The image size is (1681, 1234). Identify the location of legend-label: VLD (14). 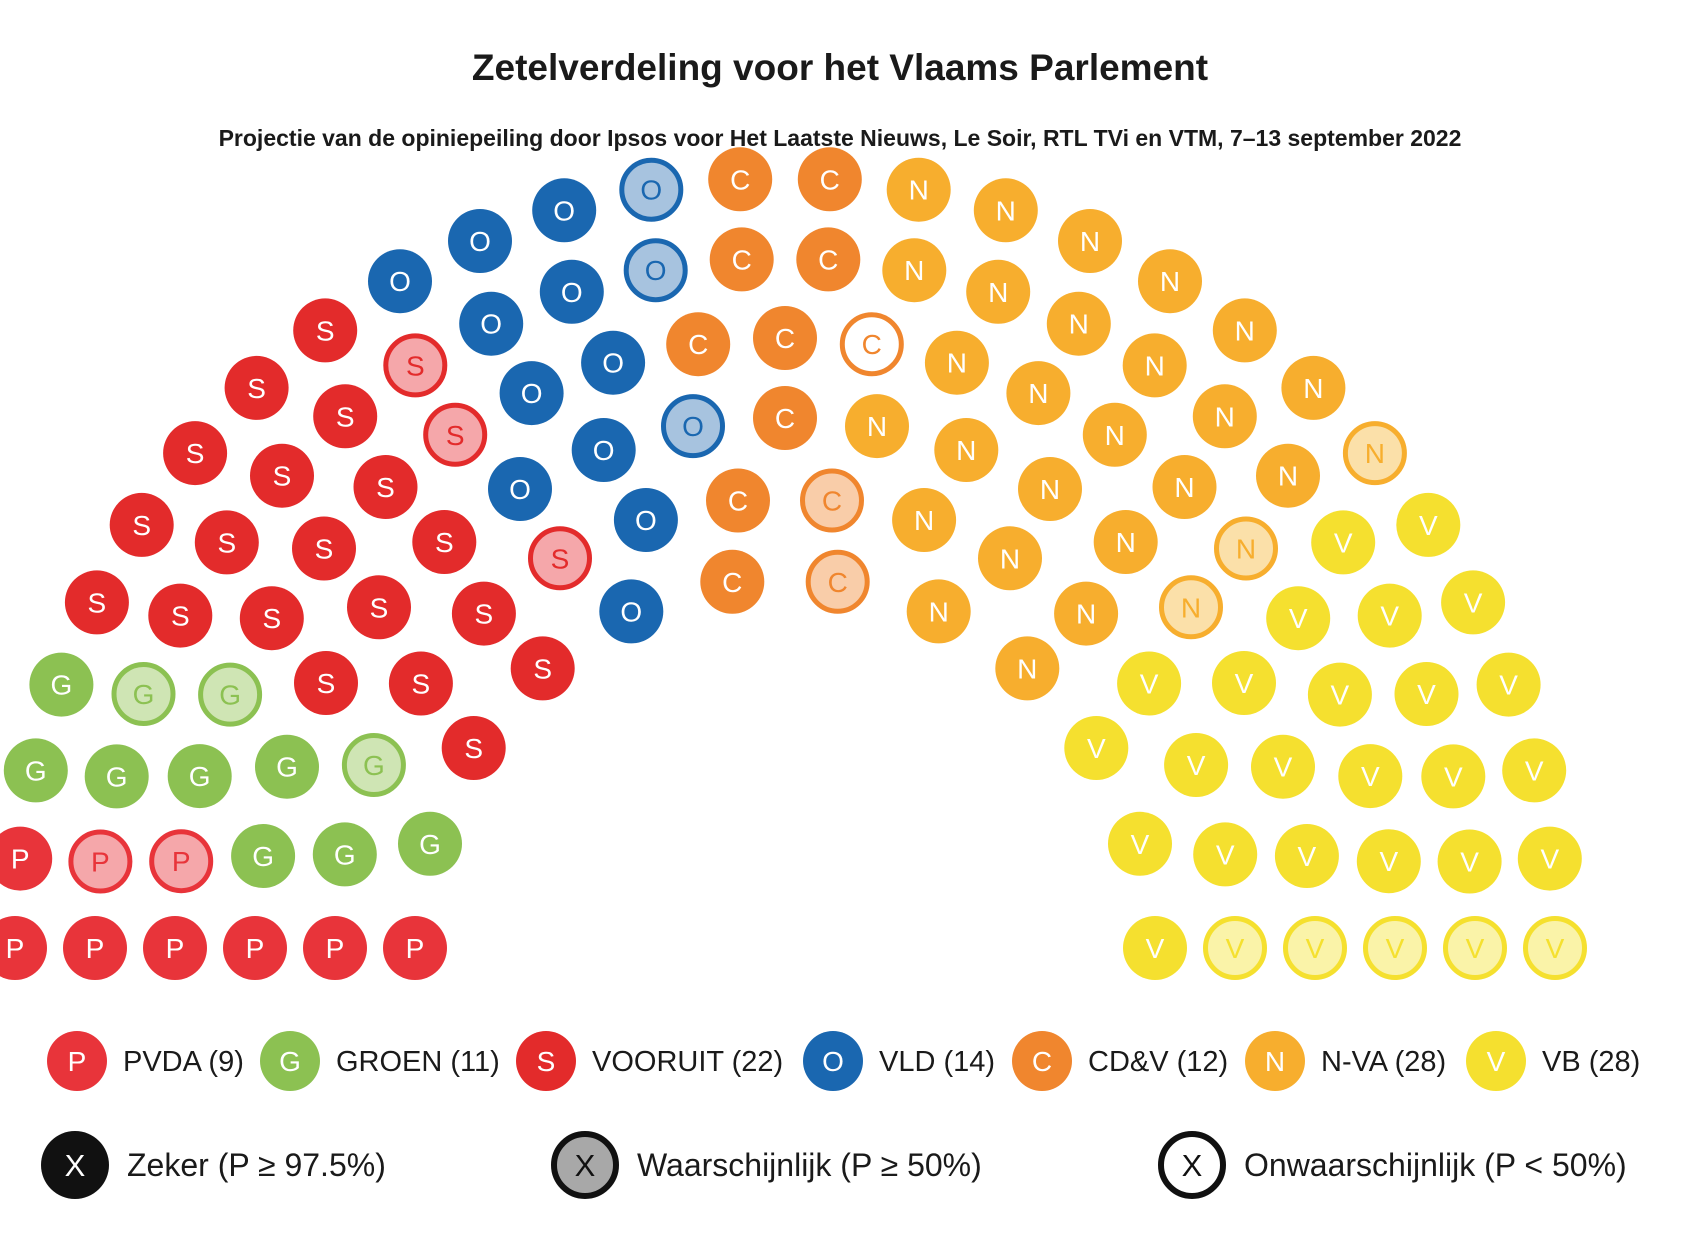
(937, 1062).